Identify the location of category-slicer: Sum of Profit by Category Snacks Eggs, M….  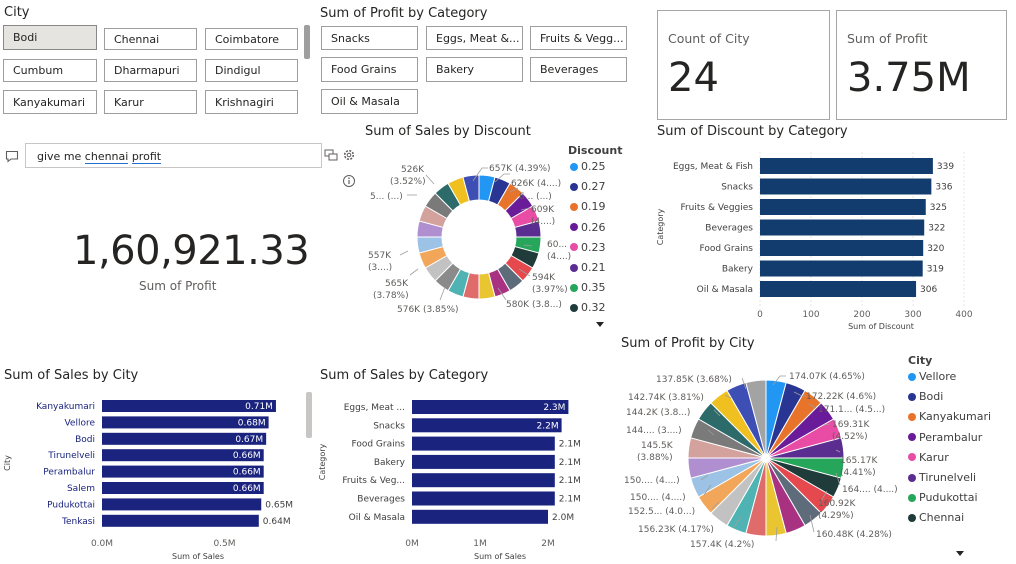
(476, 59).